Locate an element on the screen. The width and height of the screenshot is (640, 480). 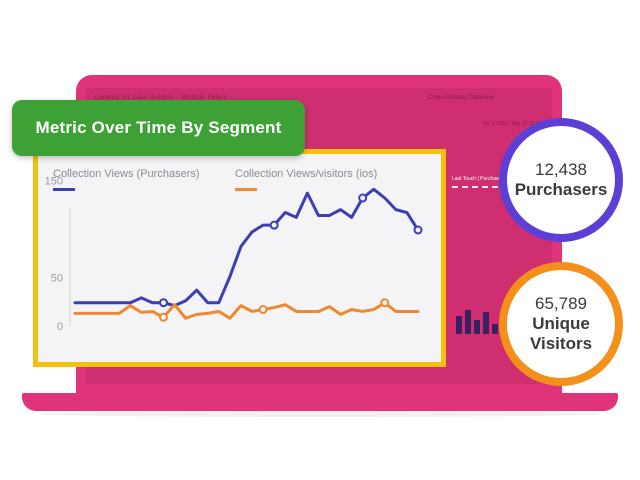
laptop-base is located at coordinates (320, 402).